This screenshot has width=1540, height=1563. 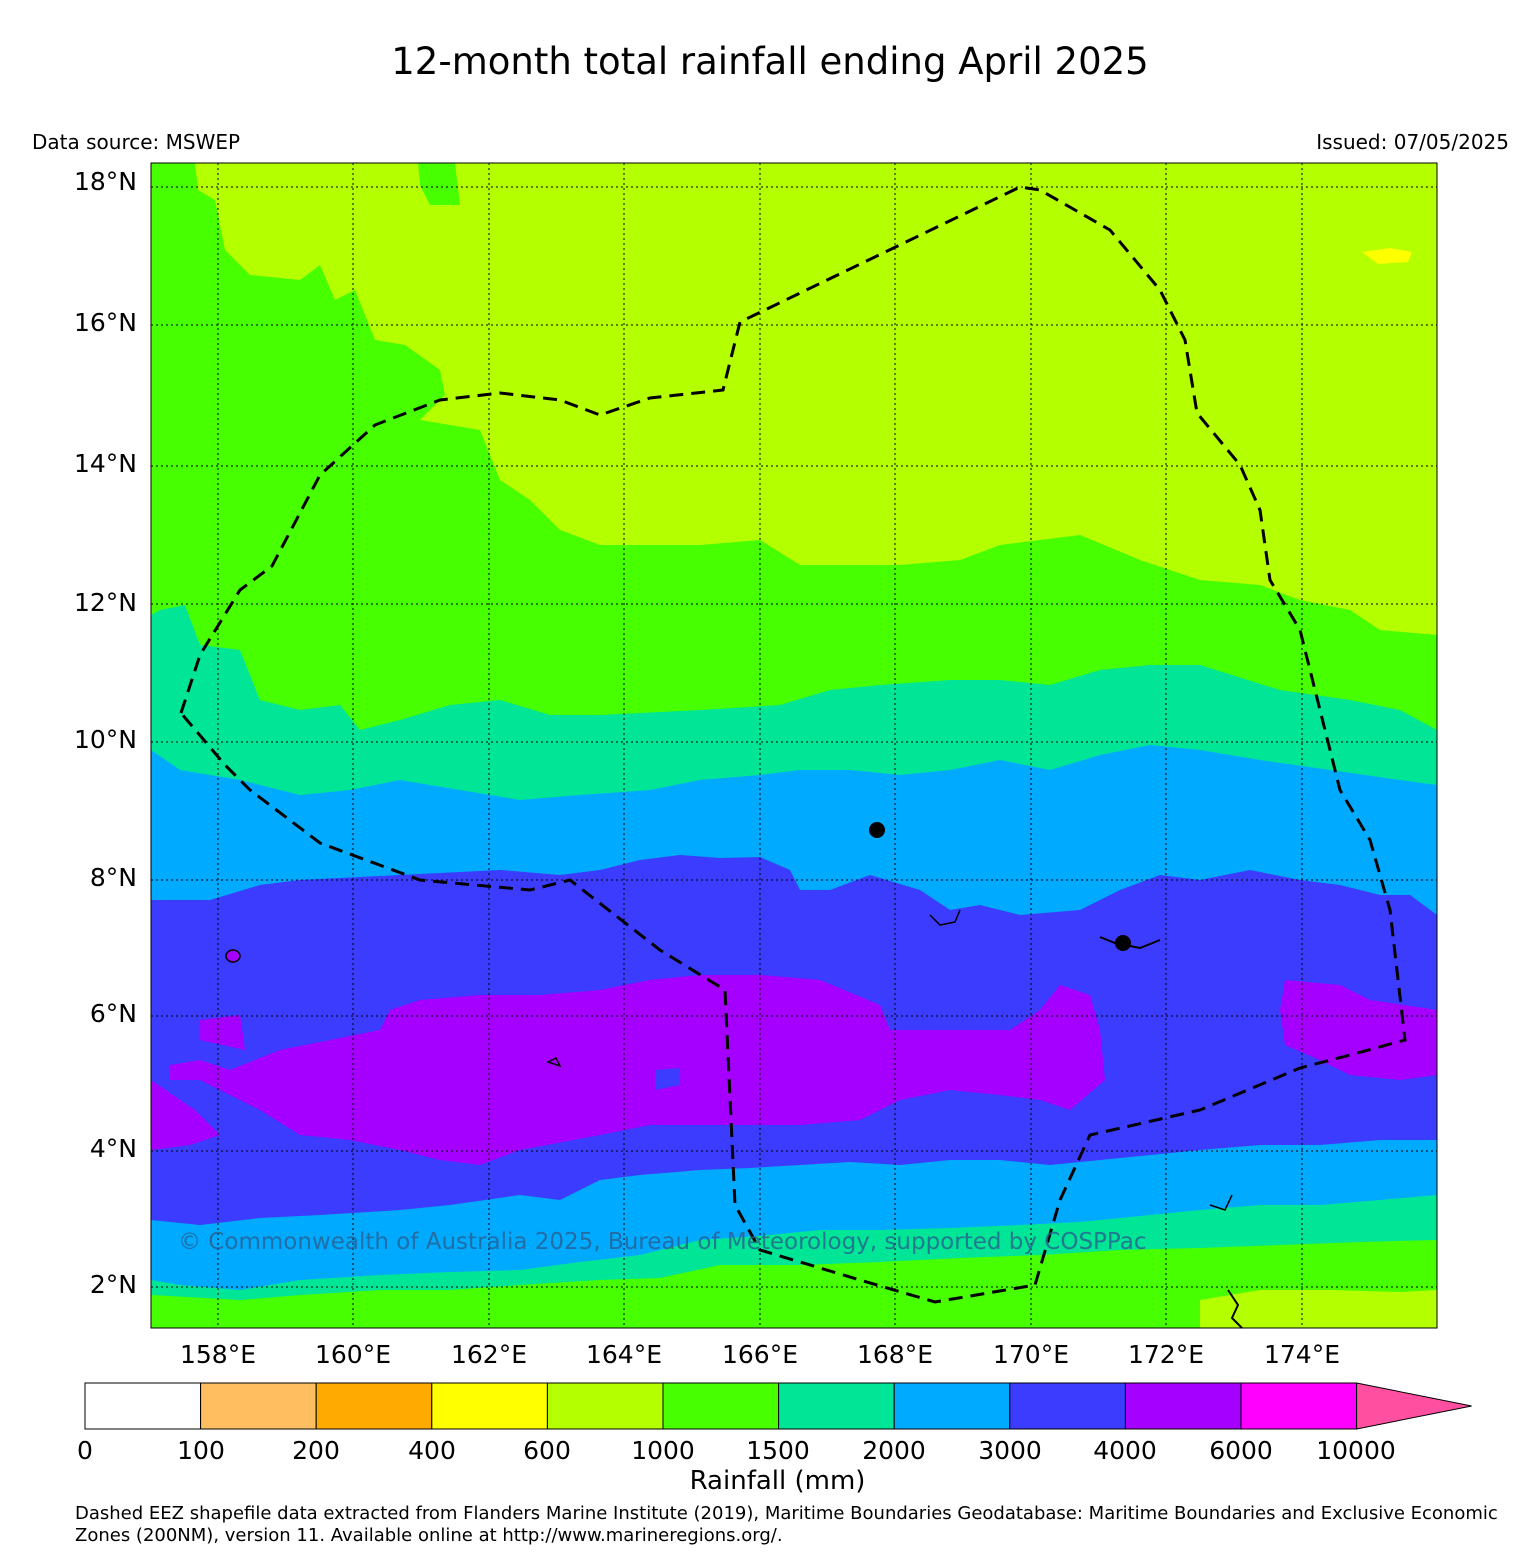 What do you see at coordinates (1241, 1450) in the screenshot?
I see `colorbar-tick-label: 6000` at bounding box center [1241, 1450].